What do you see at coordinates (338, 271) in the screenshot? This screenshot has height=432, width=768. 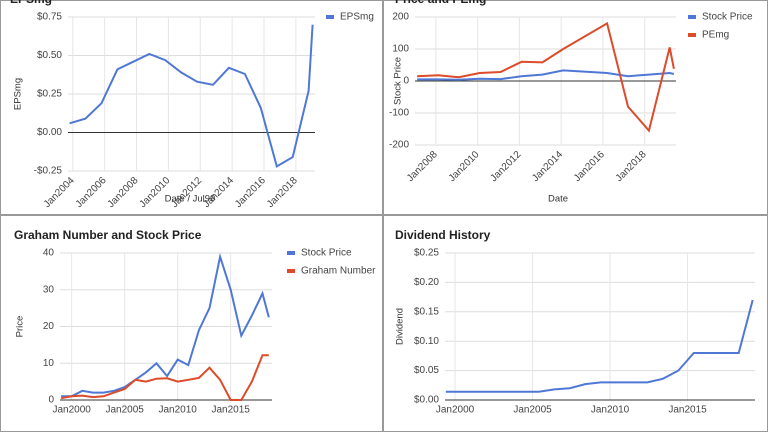 I see `legend-label: Graham Number` at bounding box center [338, 271].